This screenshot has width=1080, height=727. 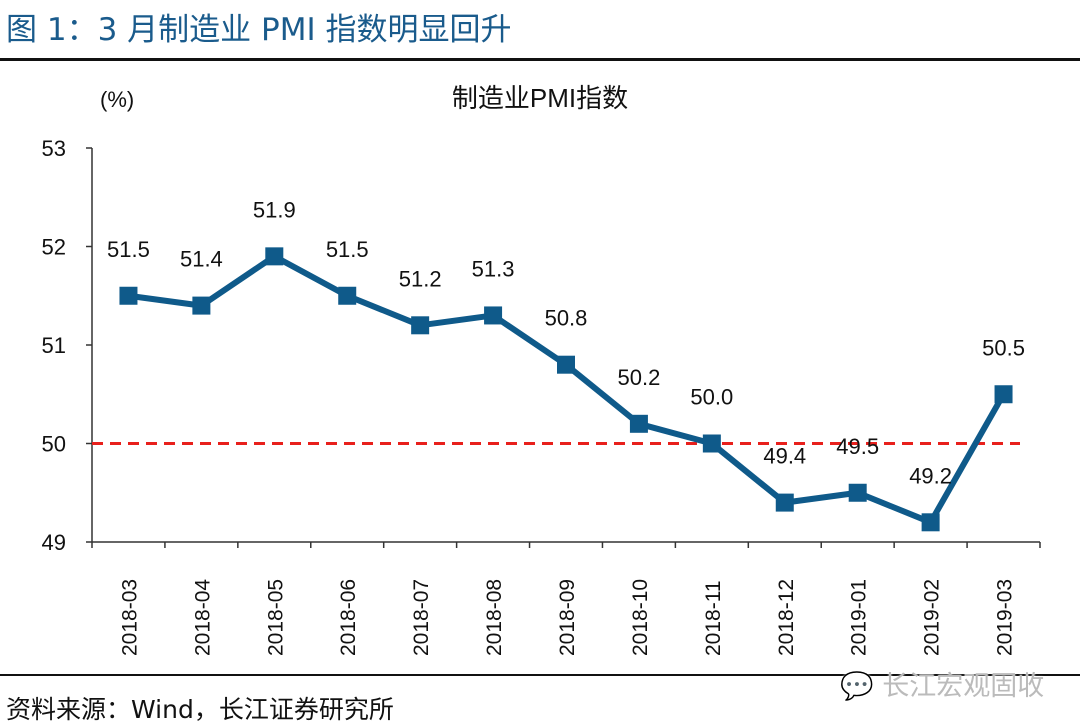 I want to click on y-tick-label: 53, so click(x=54, y=148).